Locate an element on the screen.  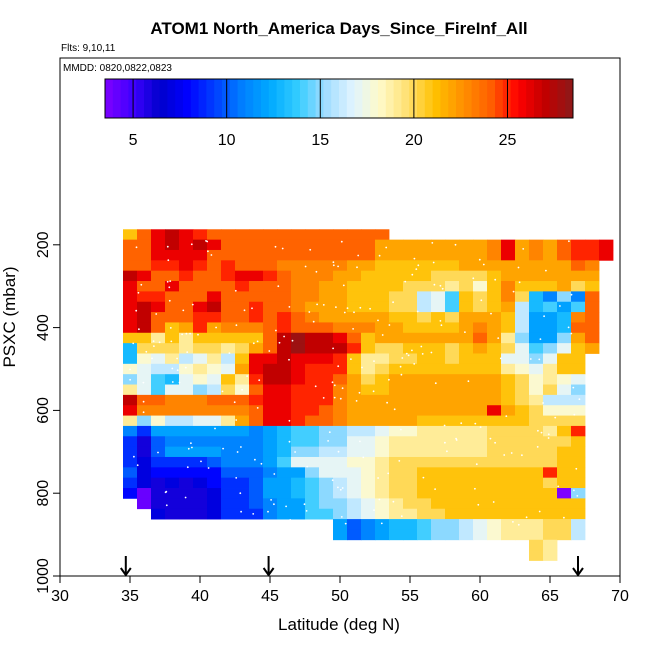
colorbar-tick-label: 15 is located at coordinates (320, 140).